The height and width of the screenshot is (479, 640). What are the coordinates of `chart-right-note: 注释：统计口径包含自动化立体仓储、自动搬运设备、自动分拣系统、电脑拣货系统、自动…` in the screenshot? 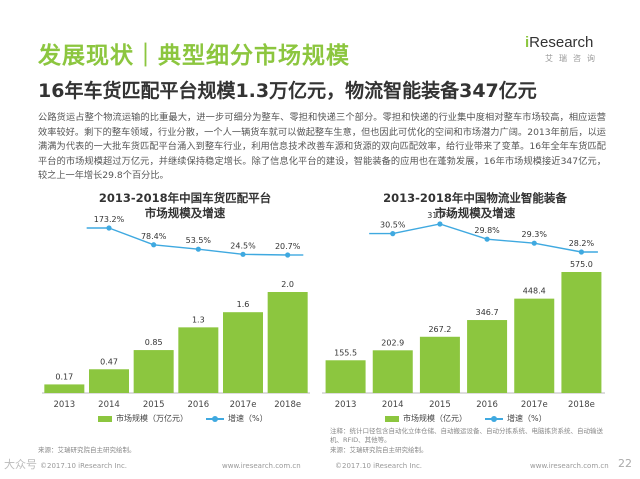 It's located at (466, 435).